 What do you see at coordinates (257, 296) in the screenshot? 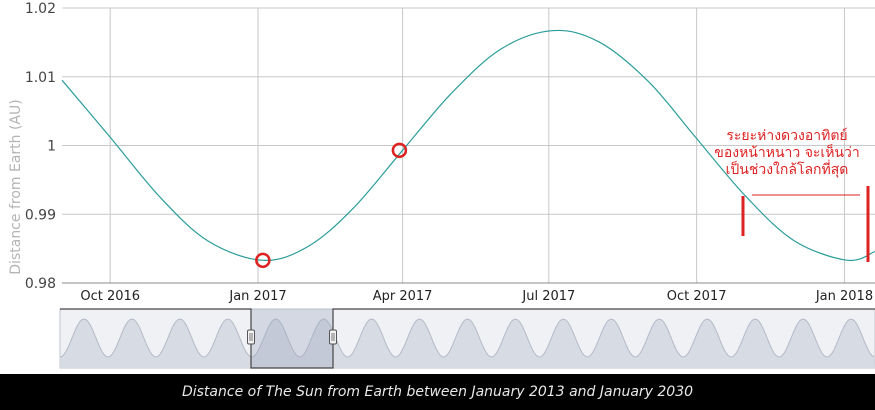
I see `x-tick-label: Jan 2017` at bounding box center [257, 296].